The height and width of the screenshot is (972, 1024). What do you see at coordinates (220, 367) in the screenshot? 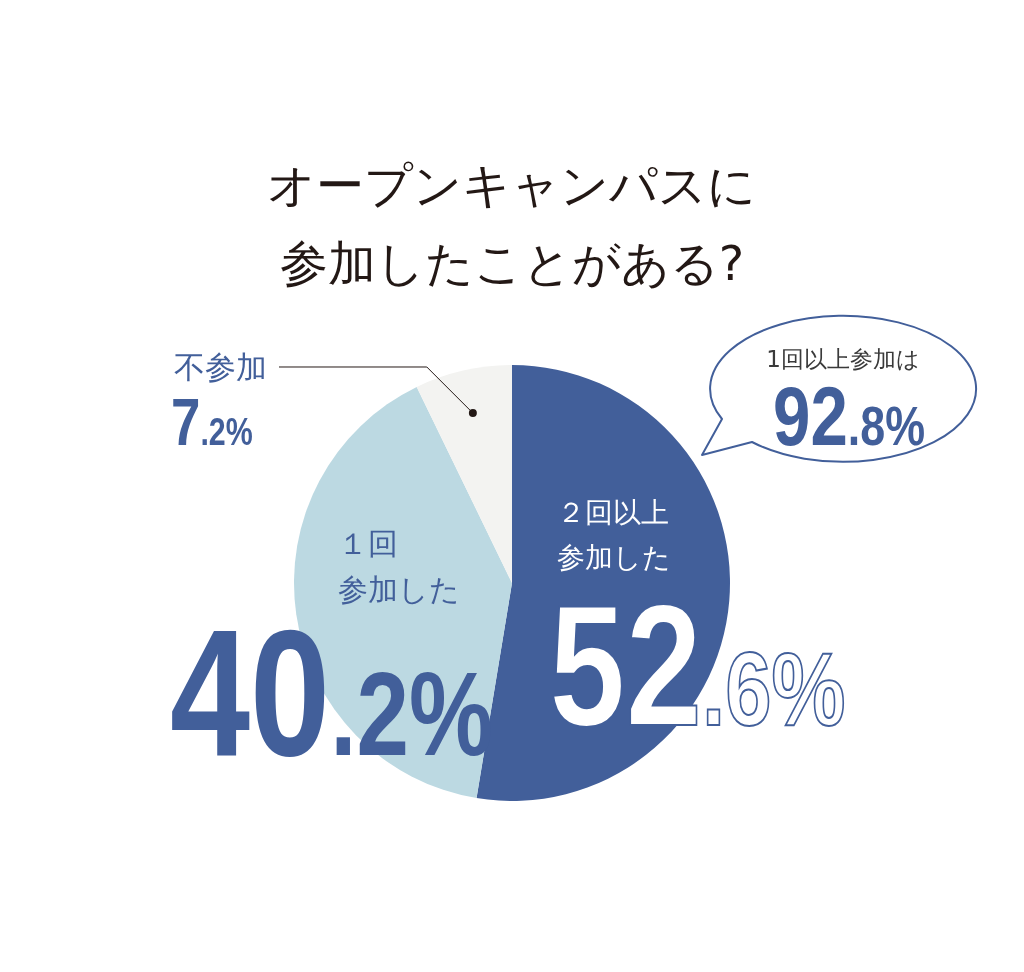
I see `slice-label: 不参加` at bounding box center [220, 367].